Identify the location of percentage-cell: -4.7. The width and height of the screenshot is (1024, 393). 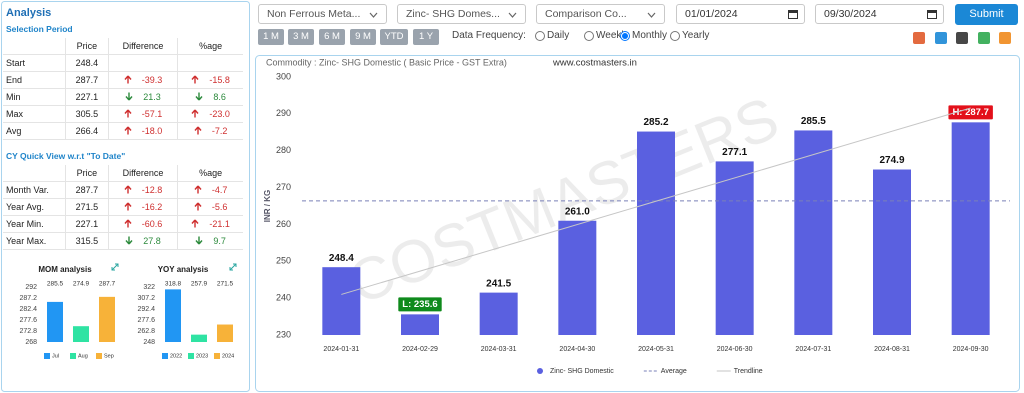
(210, 190).